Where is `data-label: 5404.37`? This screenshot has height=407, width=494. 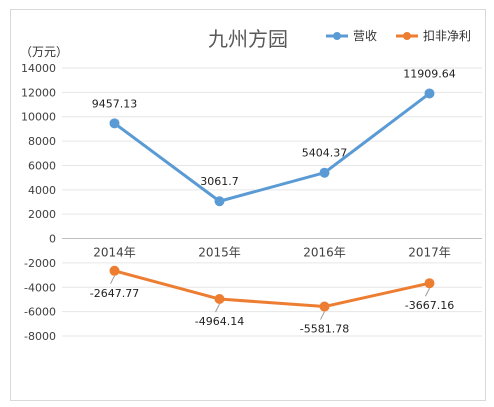
data-label: 5404.37 is located at coordinates (325, 153).